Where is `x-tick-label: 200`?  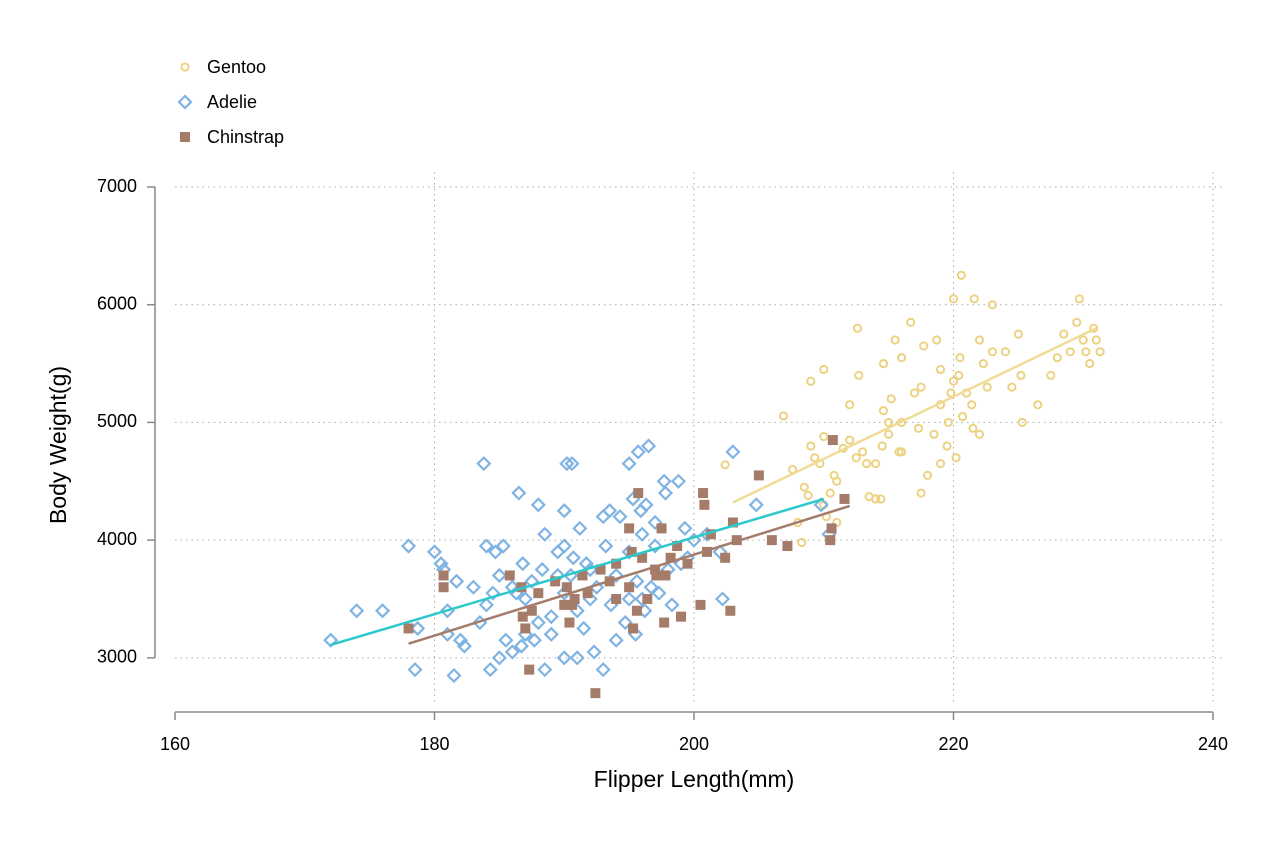 x-tick-label: 200 is located at coordinates (694, 744).